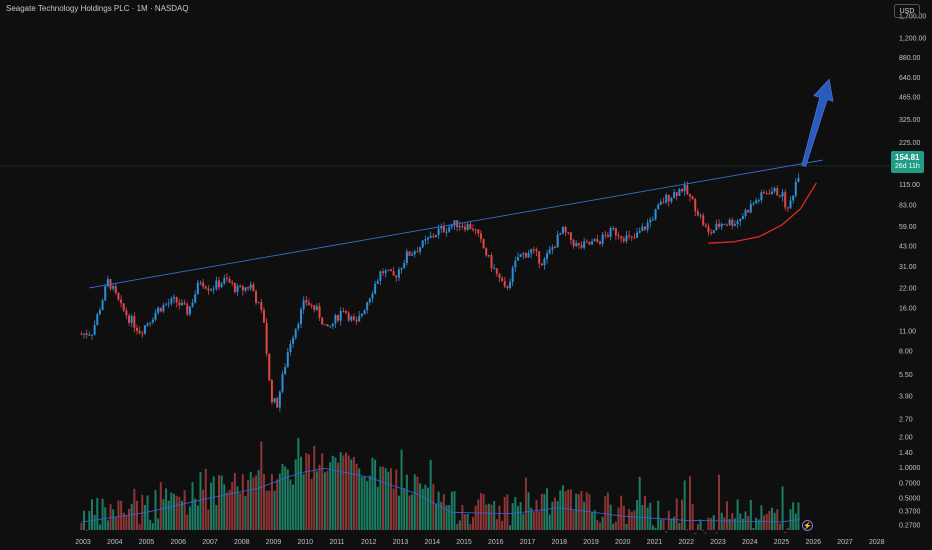 Image resolution: width=932 pixels, height=550 pixels. What do you see at coordinates (910, 468) in the screenshot?
I see `volume-axis-tick: 1.0000` at bounding box center [910, 468].